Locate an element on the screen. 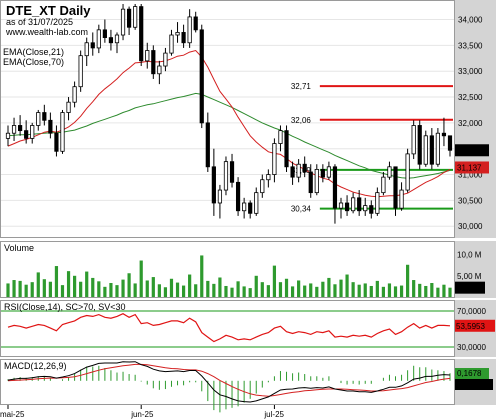 This screenshot has width=496, height=420. support-level-label: 30,34 is located at coordinates (301, 209).